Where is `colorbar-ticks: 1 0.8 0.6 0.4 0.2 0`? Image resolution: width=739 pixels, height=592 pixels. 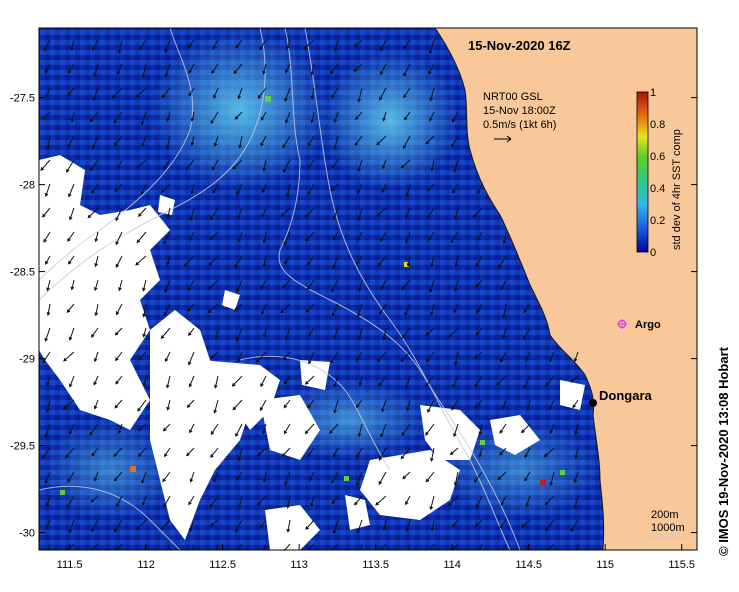 colorbar-ticks: 1 0.8 0.6 0.4 0.2 0 is located at coordinates (657, 173).